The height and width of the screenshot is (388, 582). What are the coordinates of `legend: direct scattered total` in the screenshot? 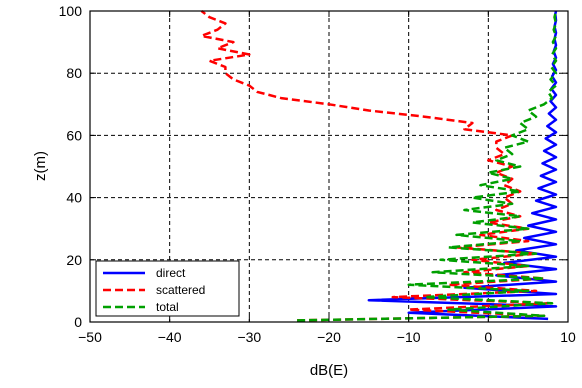 It's located at (167, 288).